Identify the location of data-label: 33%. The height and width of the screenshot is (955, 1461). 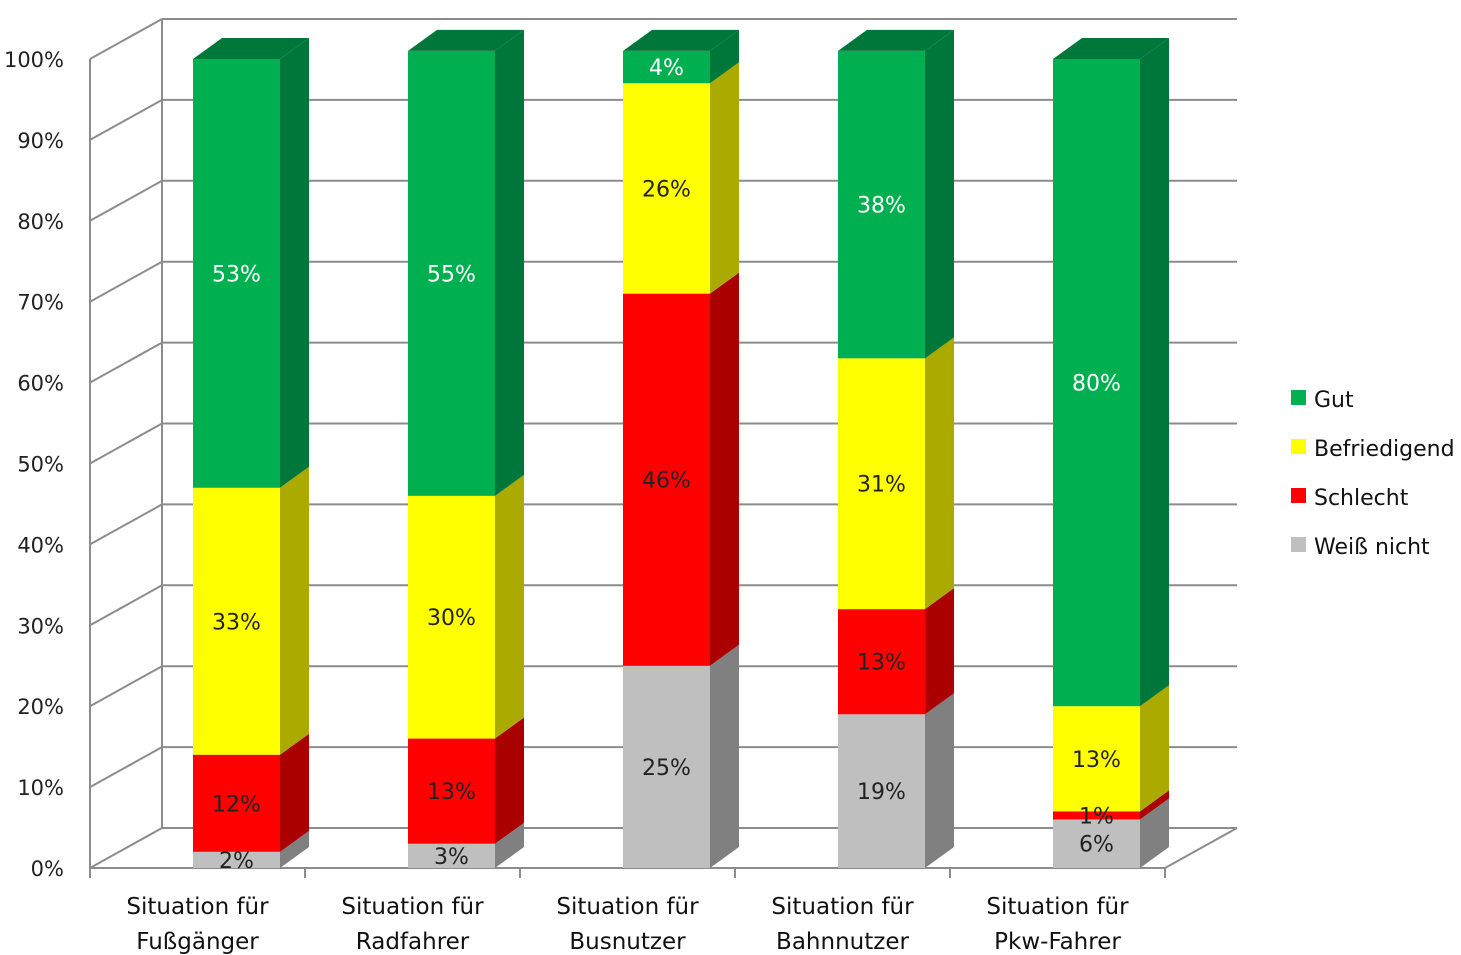
(236, 622).